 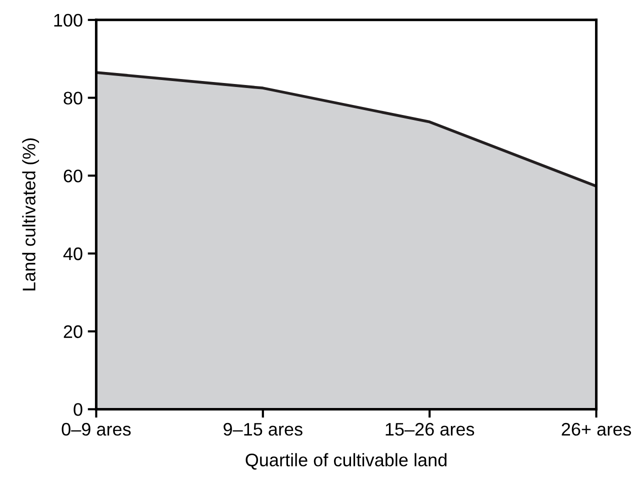 I want to click on x-axis-title: Quartile of cultivable land, so click(x=346, y=461).